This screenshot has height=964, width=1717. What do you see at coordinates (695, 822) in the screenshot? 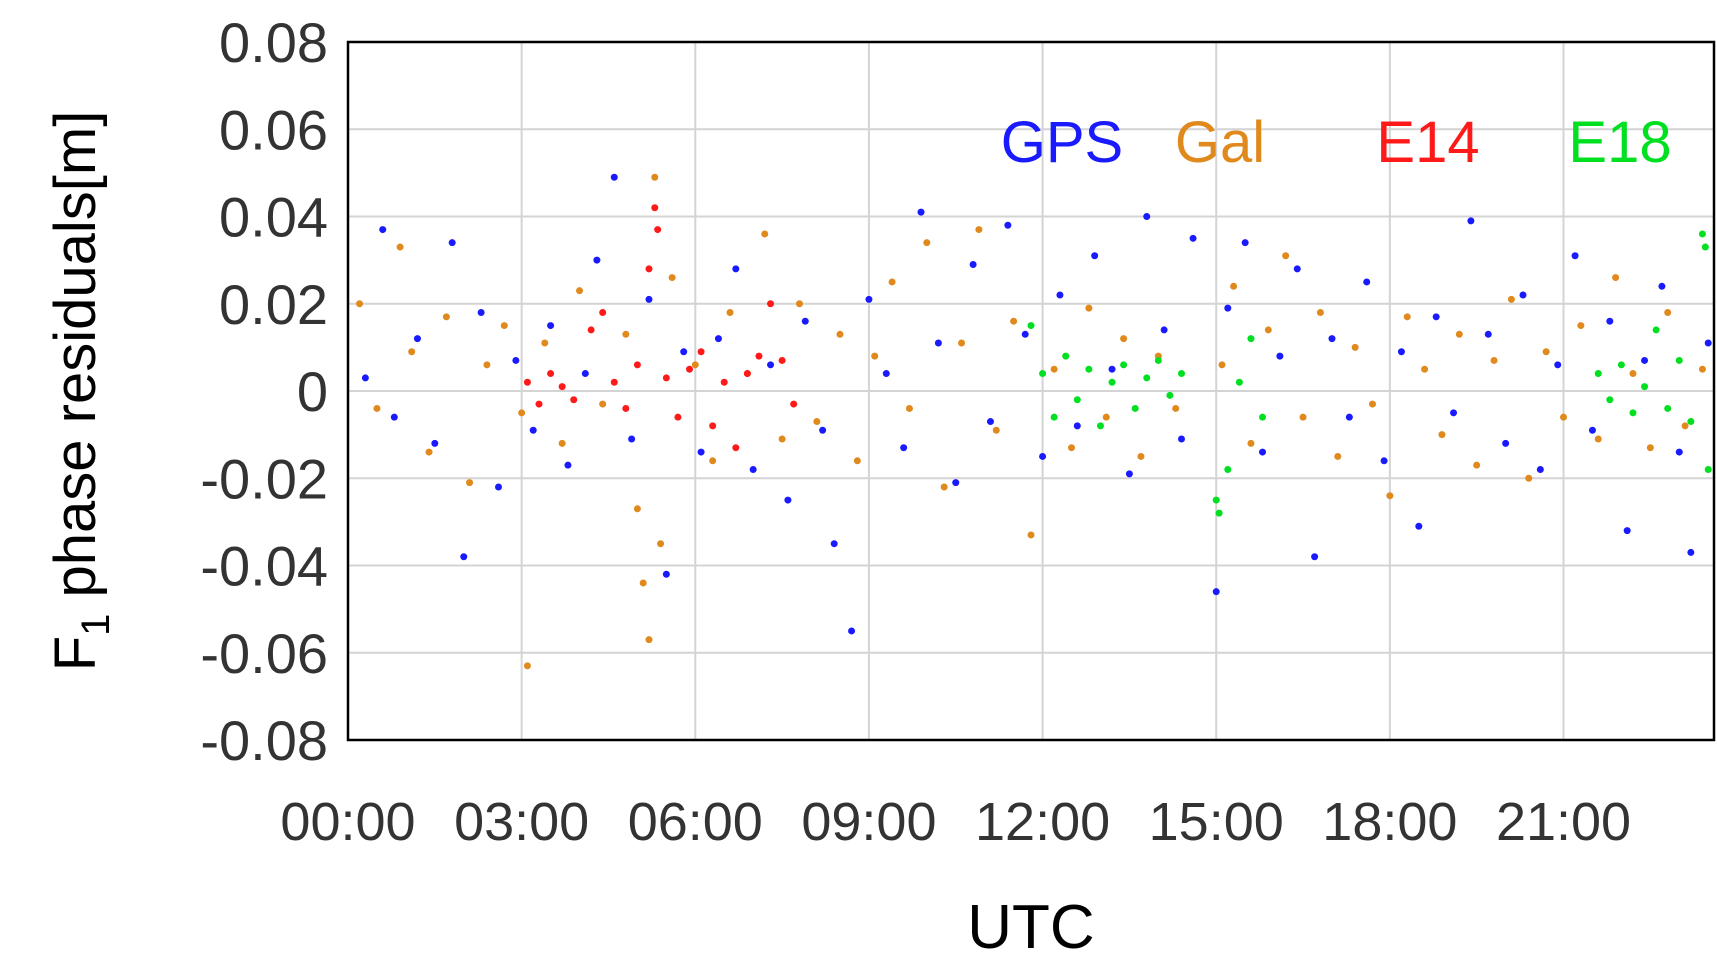
I see `x-tick-label: 06:00` at bounding box center [695, 822].